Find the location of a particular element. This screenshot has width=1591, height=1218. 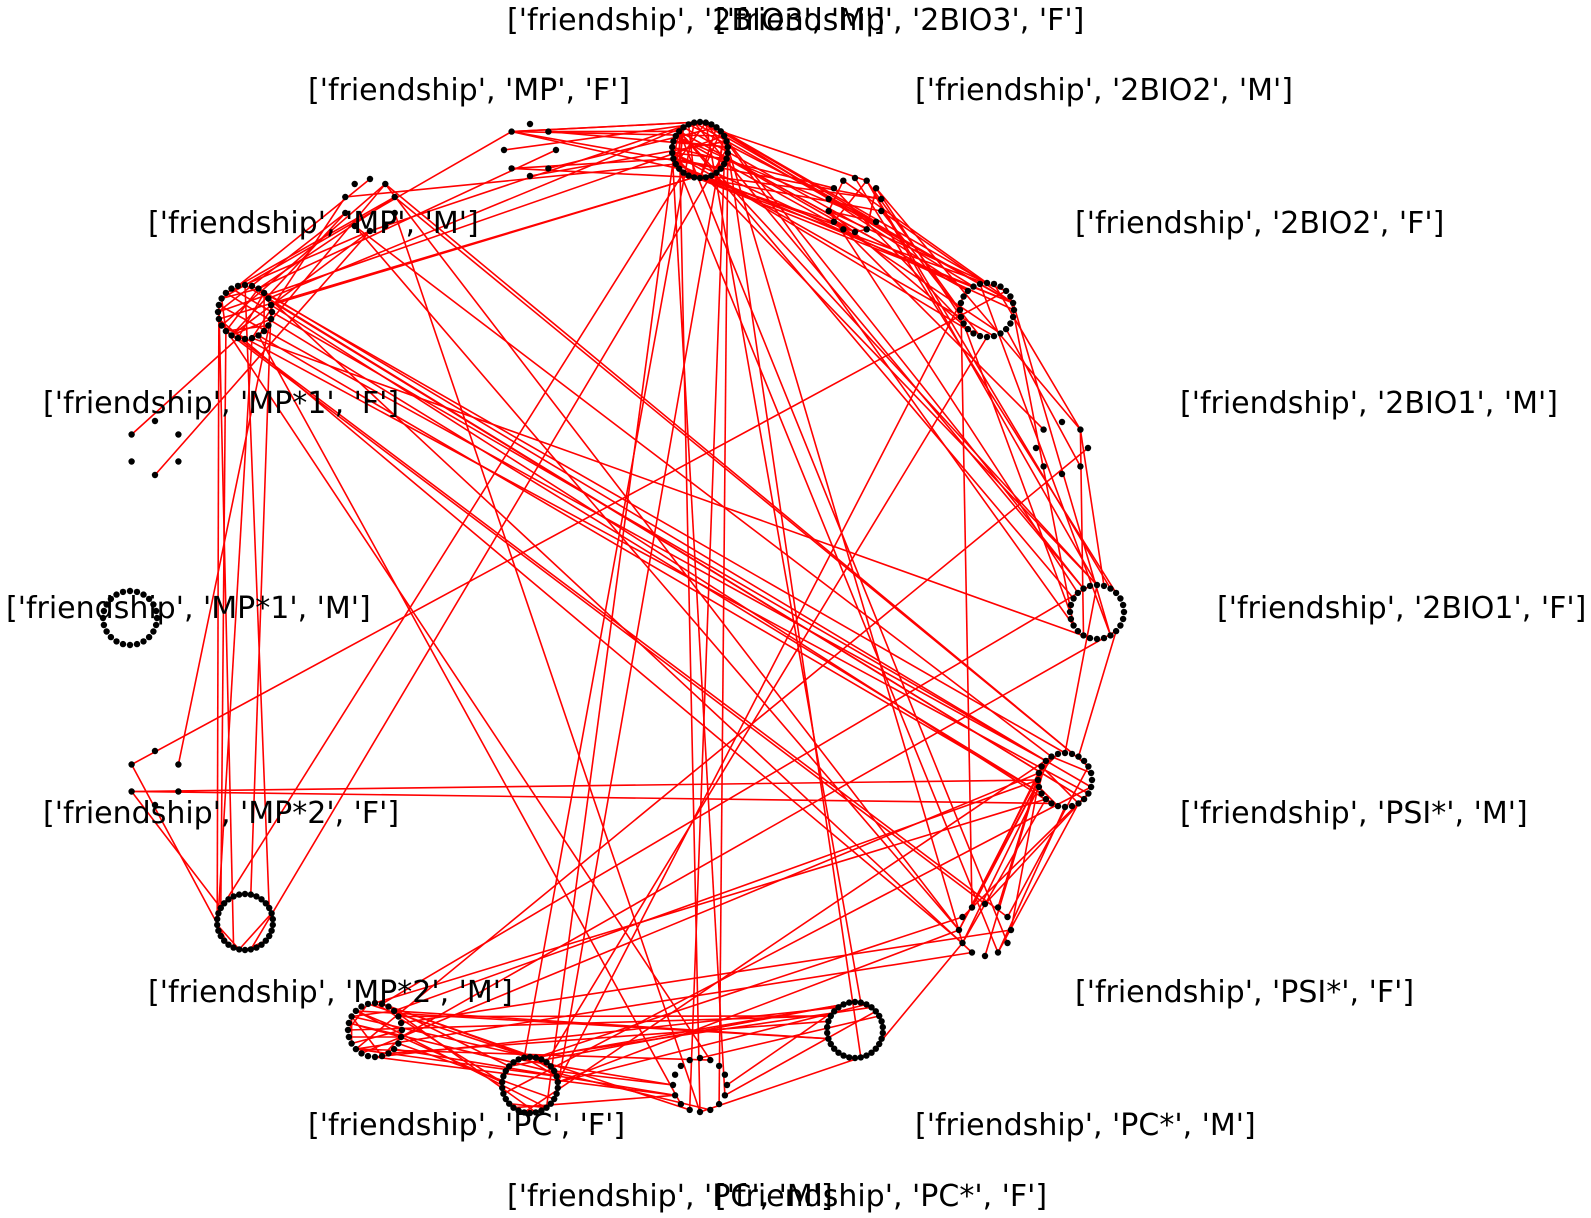

node-group-g13 is located at coordinates (245, 922).